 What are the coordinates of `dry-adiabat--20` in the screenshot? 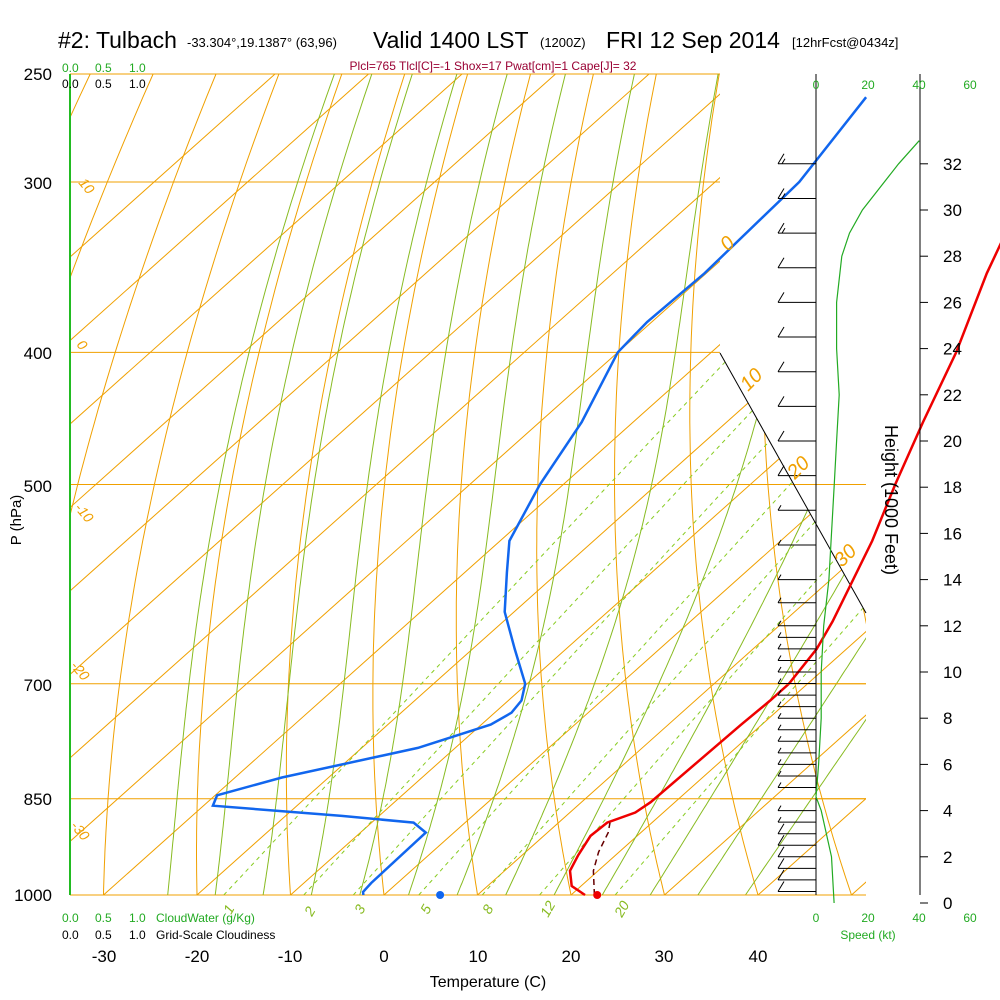 It's located at (273, 484).